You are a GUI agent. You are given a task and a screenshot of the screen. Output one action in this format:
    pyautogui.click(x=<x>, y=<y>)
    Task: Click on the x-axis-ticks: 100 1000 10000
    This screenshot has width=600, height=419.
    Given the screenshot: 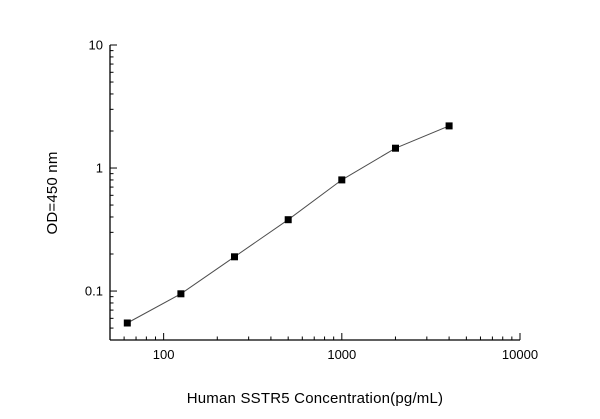 What is the action you would take?
    pyautogui.click(x=323, y=347)
    